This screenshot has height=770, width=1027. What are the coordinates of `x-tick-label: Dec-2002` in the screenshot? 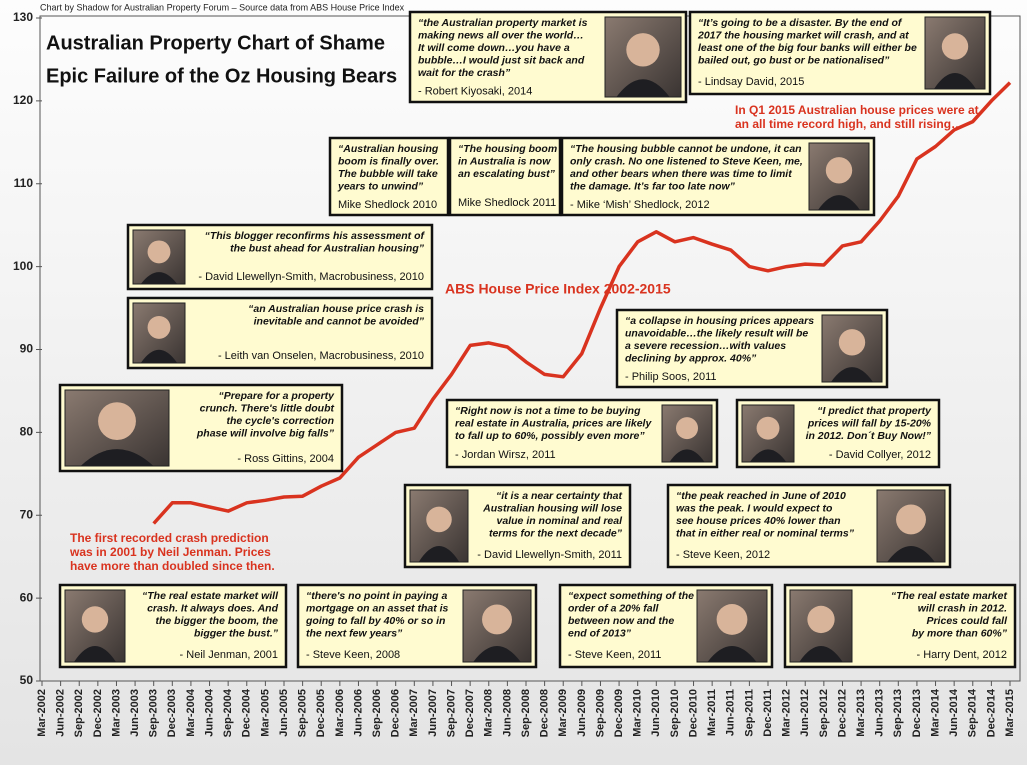 It's located at (98, 713).